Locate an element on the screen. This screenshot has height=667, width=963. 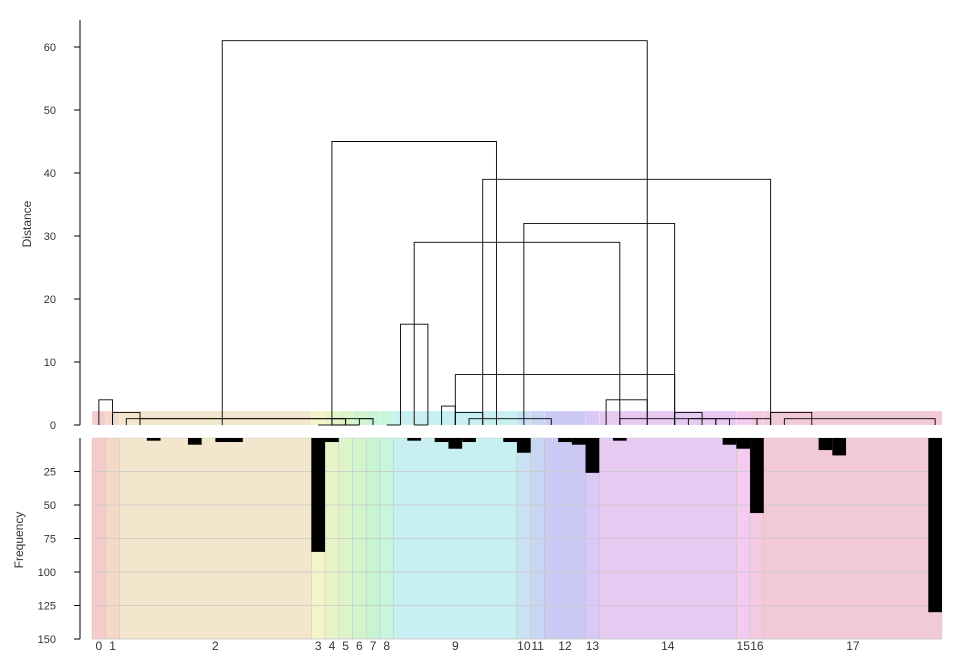
distance-axis-label: Distance is located at coordinates (27, 223).